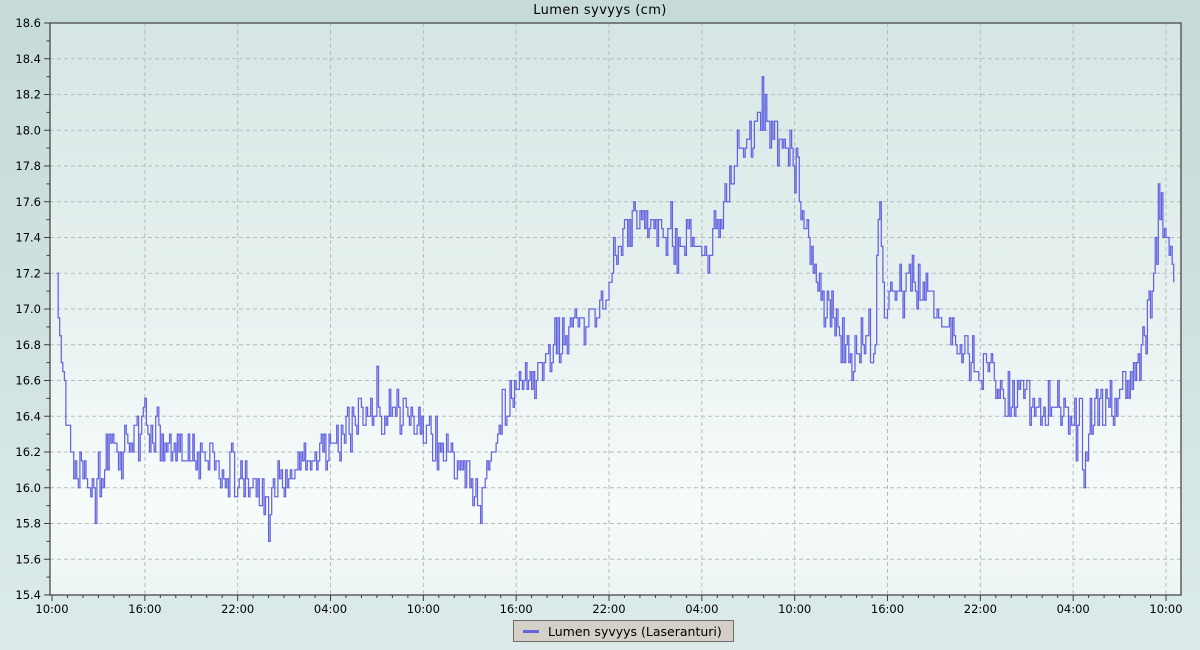 This screenshot has width=1200, height=650. Describe the element at coordinates (28, 452) in the screenshot. I see `y-axis-tick-label: 16.2` at that location.